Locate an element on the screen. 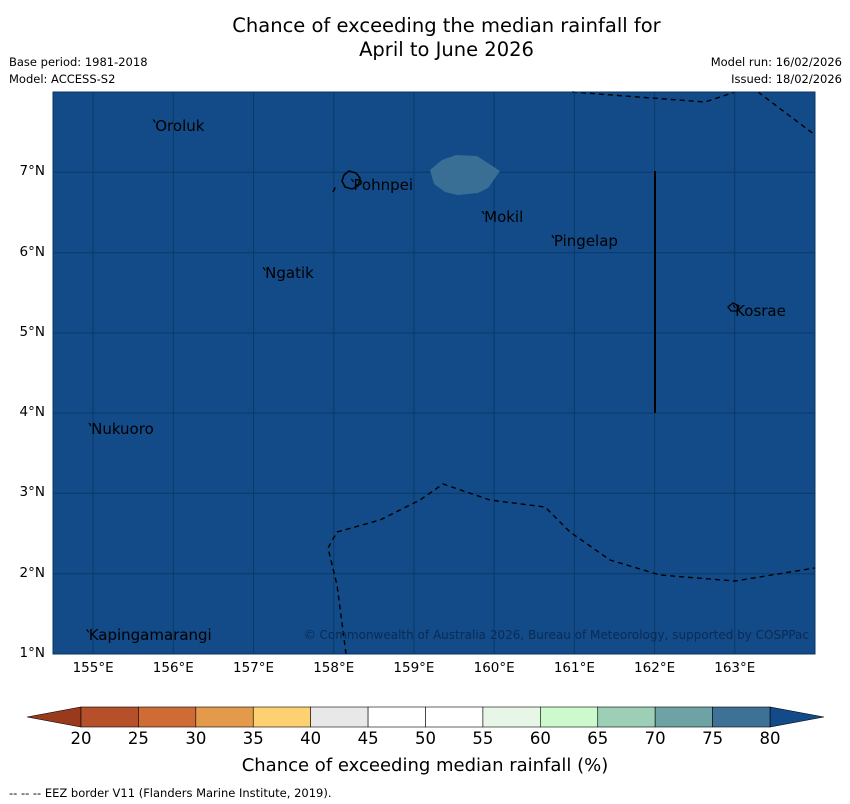 Image resolution: width=850 pixels, height=804 pixels. colorbar-tick-label: 70 is located at coordinates (655, 738).